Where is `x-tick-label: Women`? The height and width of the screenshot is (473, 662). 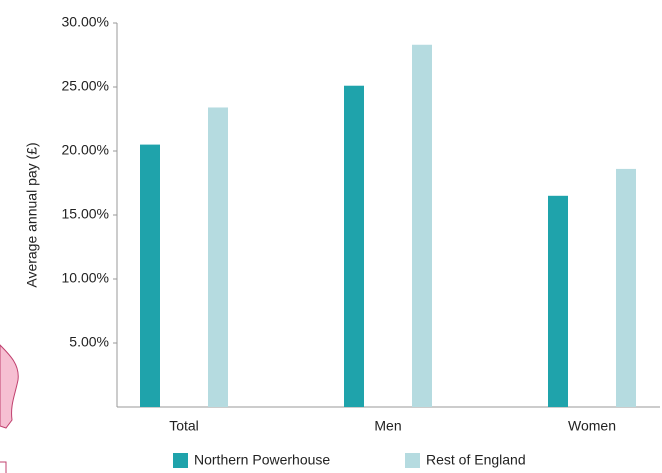 x-tick-label: Women is located at coordinates (592, 426).